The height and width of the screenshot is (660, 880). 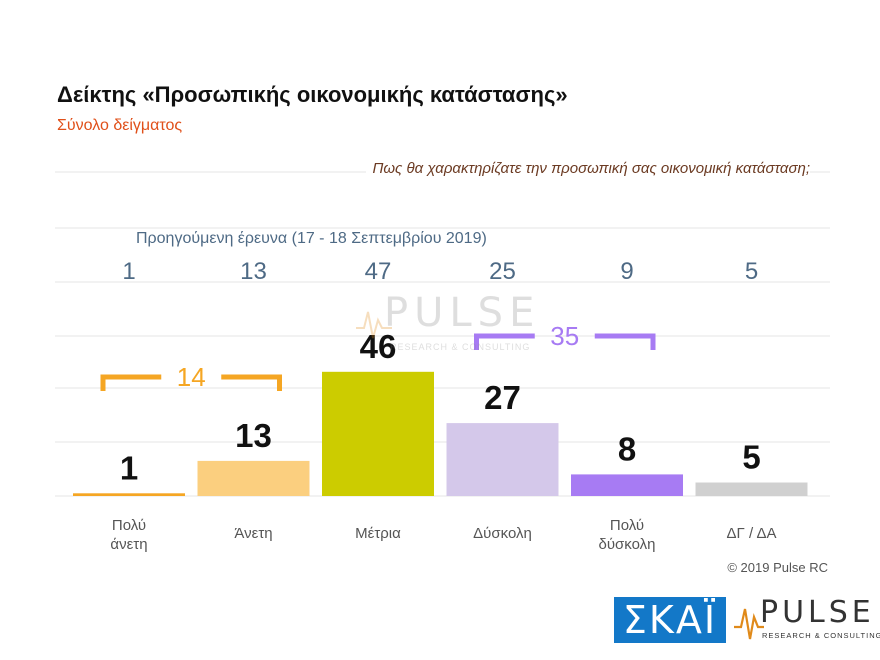 I want to click on chart-subtitle: Σύνολο δείγματος, so click(x=120, y=125).